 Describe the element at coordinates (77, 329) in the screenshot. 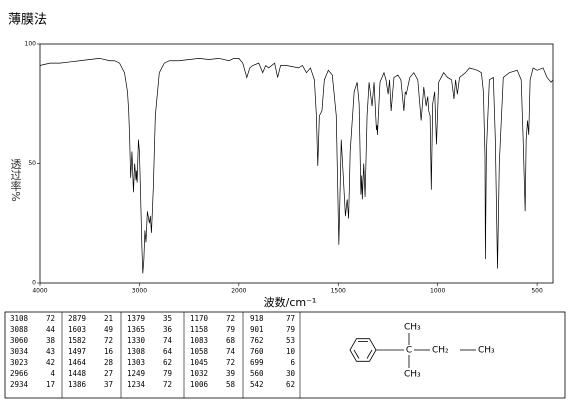

I see `peak-wavenumber: 1603` at that location.